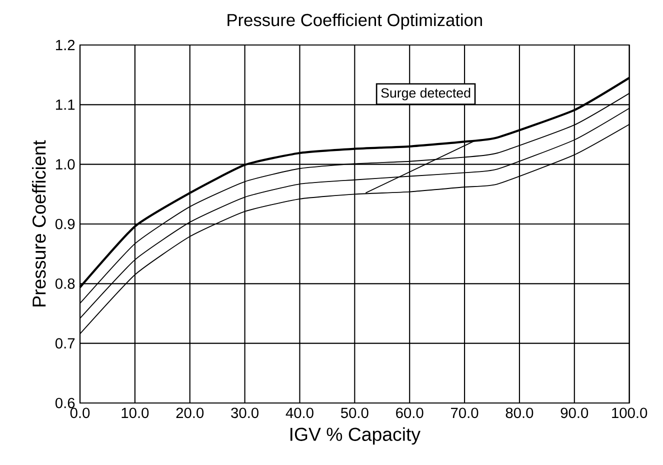 Image resolution: width=663 pixels, height=465 pixels. I want to click on x-tick-label: 10.0, so click(135, 413).